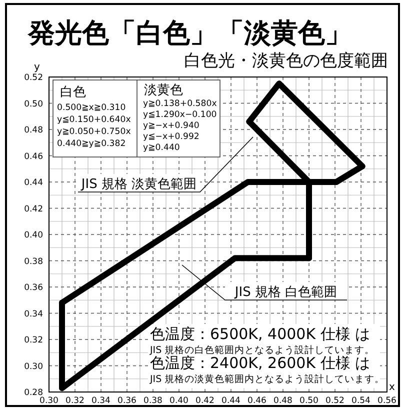 The height and width of the screenshot is (411, 405). Describe the element at coordinates (335, 401) in the screenshot. I see `x-tick-label: 0.52` at that location.